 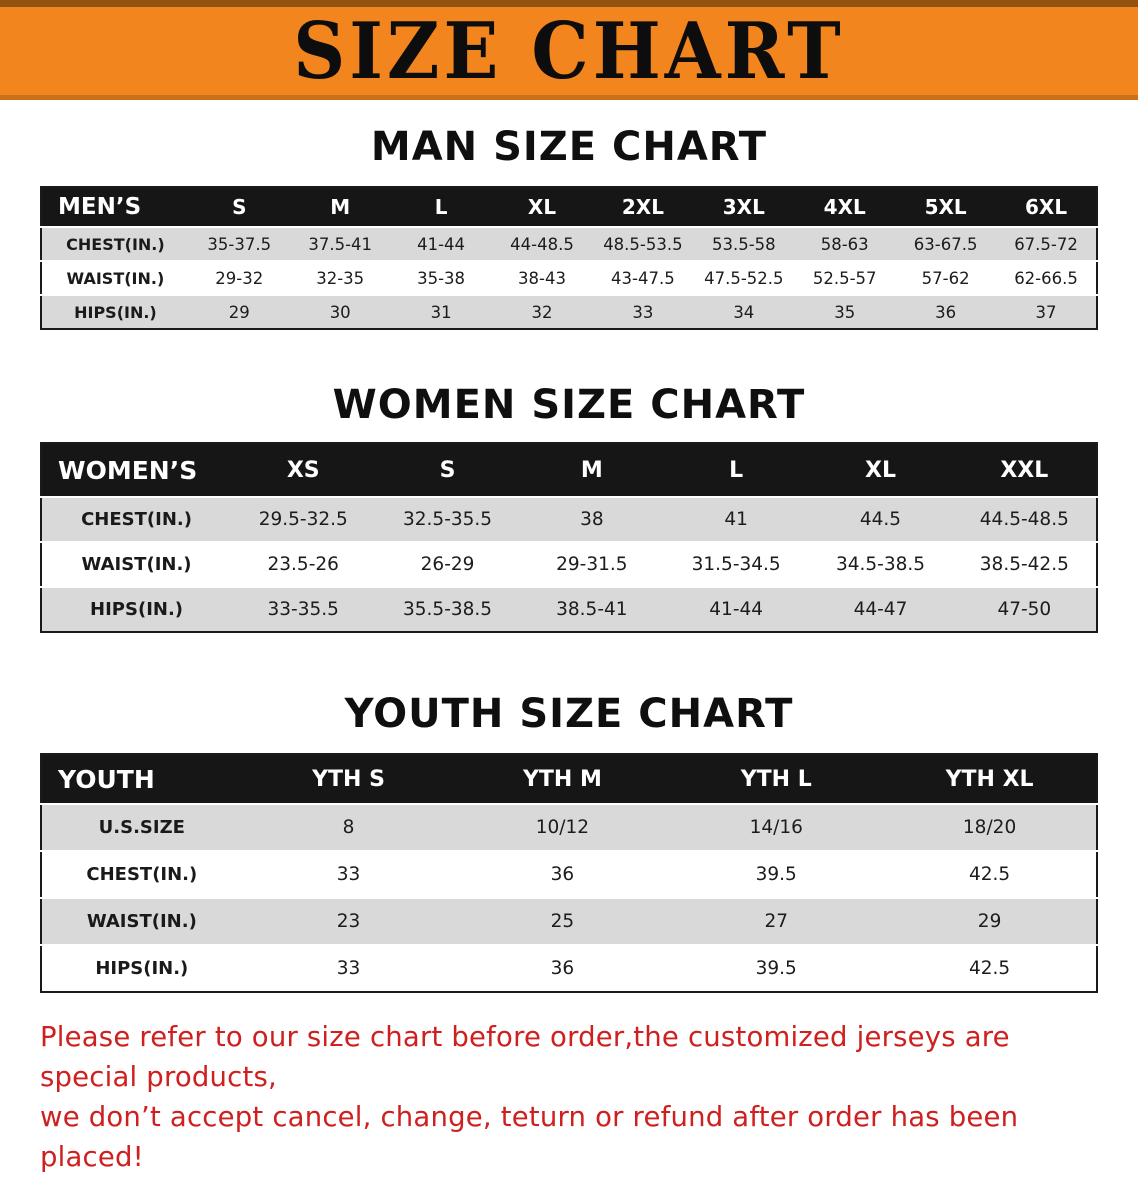 What do you see at coordinates (1046, 207) in the screenshot?
I see `size-header-cell: 6XL` at bounding box center [1046, 207].